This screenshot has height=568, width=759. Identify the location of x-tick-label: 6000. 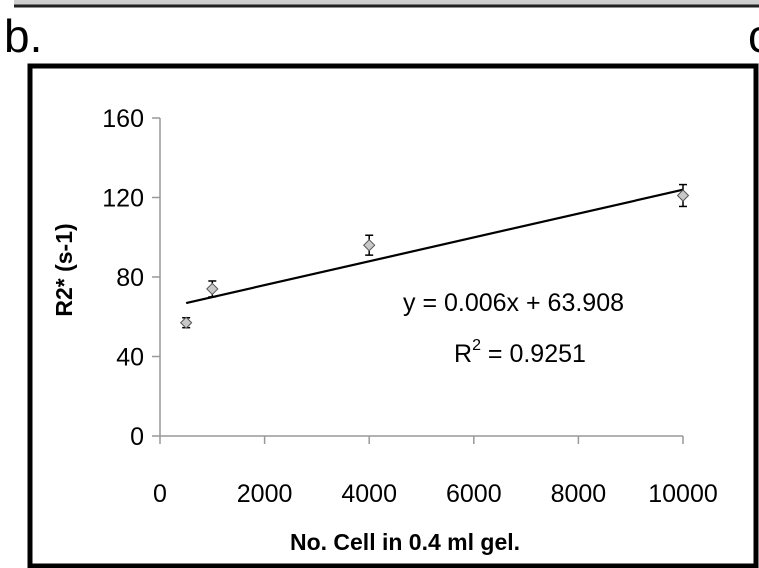
(474, 494).